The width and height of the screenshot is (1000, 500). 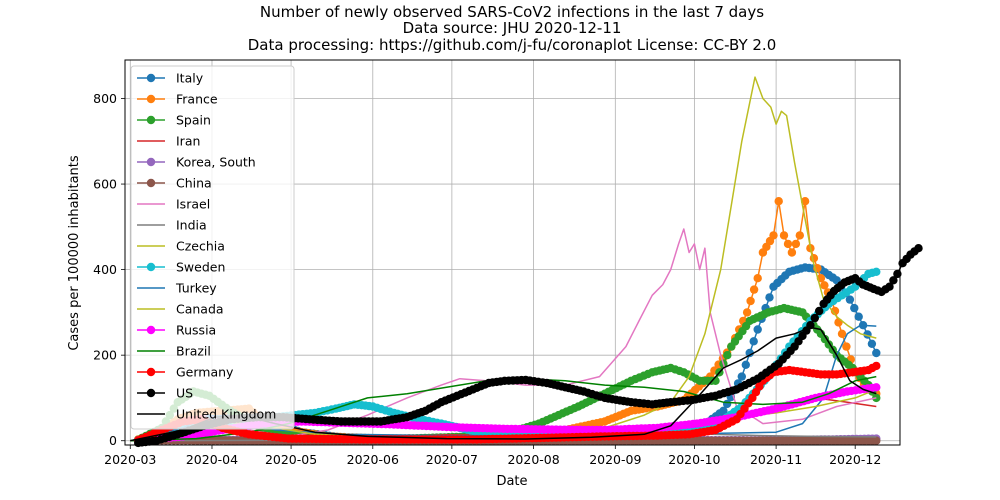 I want to click on legend-item: France, so click(x=177, y=99).